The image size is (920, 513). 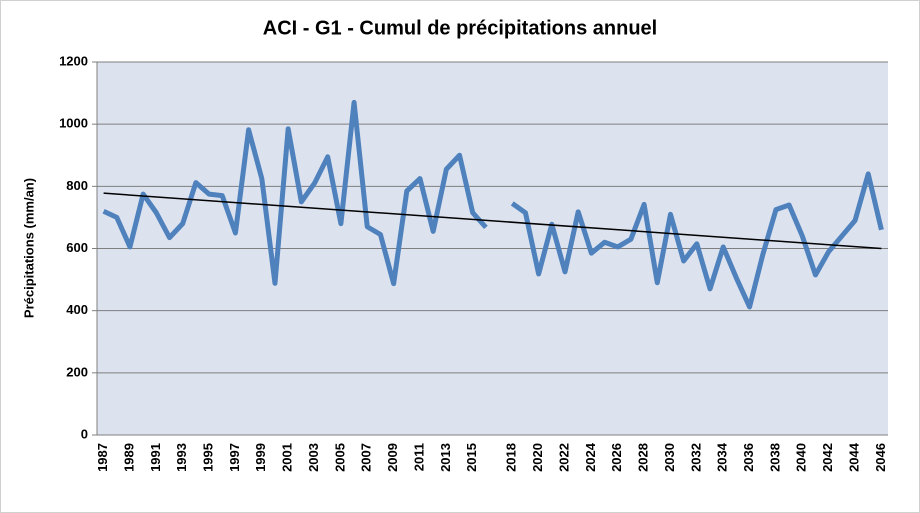 What do you see at coordinates (84, 433) in the screenshot?
I see `y-tick-label: 0` at bounding box center [84, 433].